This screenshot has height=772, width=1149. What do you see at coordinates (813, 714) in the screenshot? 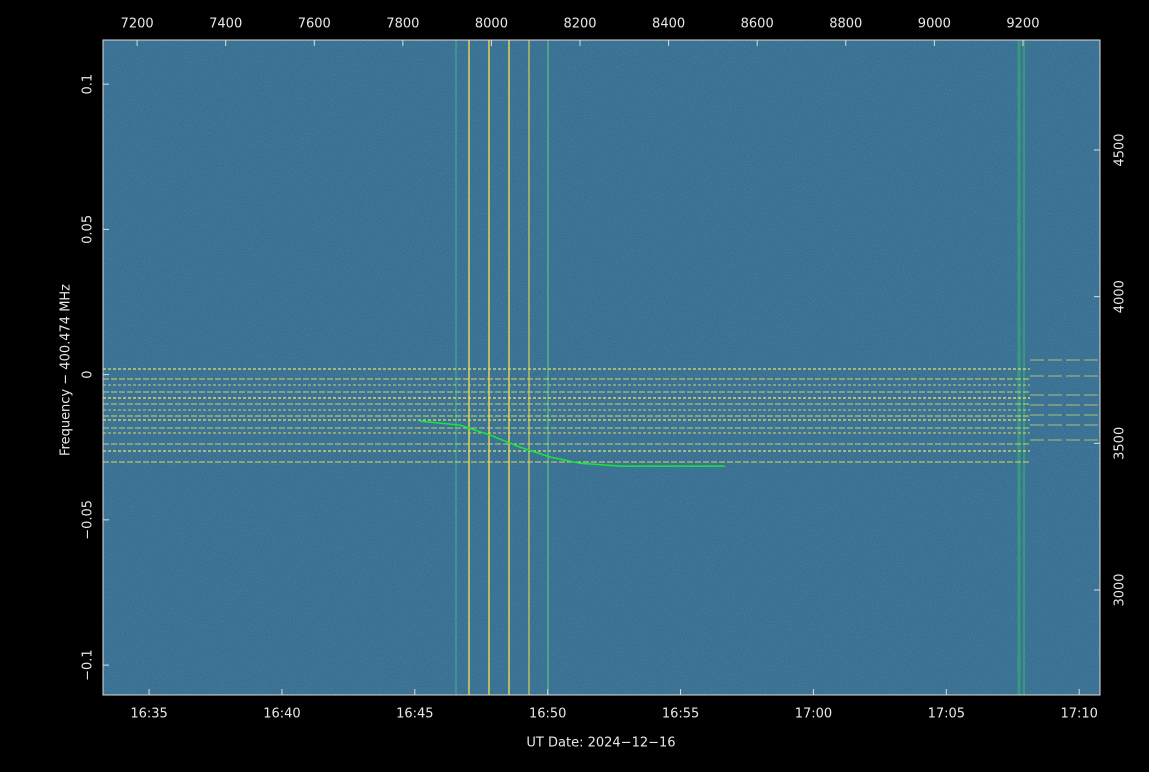
I see `x-tick-label: 17:00` at bounding box center [813, 714].